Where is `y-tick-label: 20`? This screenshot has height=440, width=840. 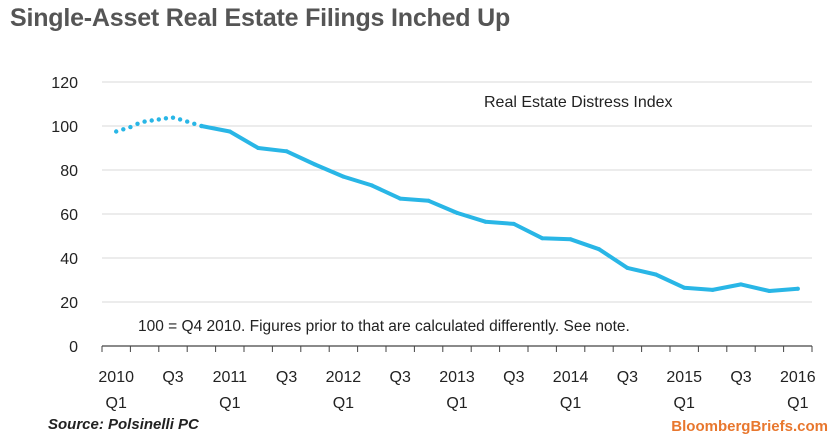 y-tick-label: 20 is located at coordinates (69, 303).